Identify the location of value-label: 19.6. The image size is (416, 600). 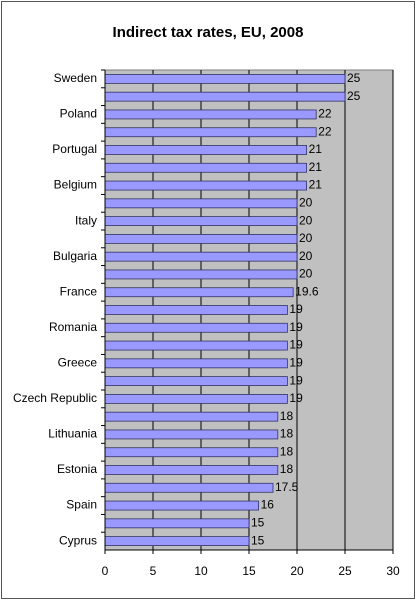
(307, 291).